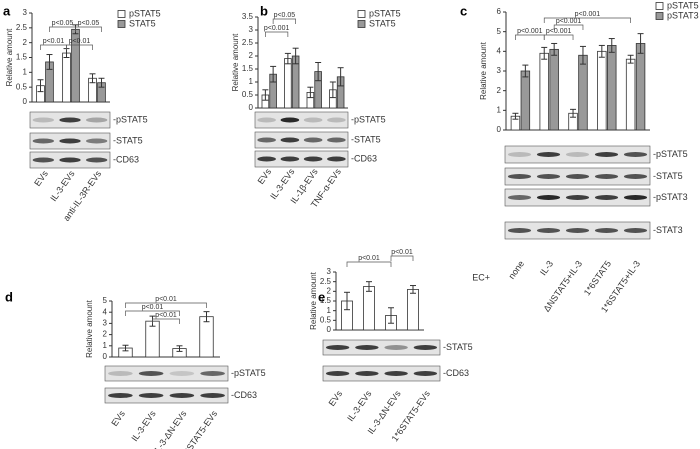  What do you see at coordinates (264, 10) in the screenshot?
I see `panel-letter: b` at bounding box center [264, 10].